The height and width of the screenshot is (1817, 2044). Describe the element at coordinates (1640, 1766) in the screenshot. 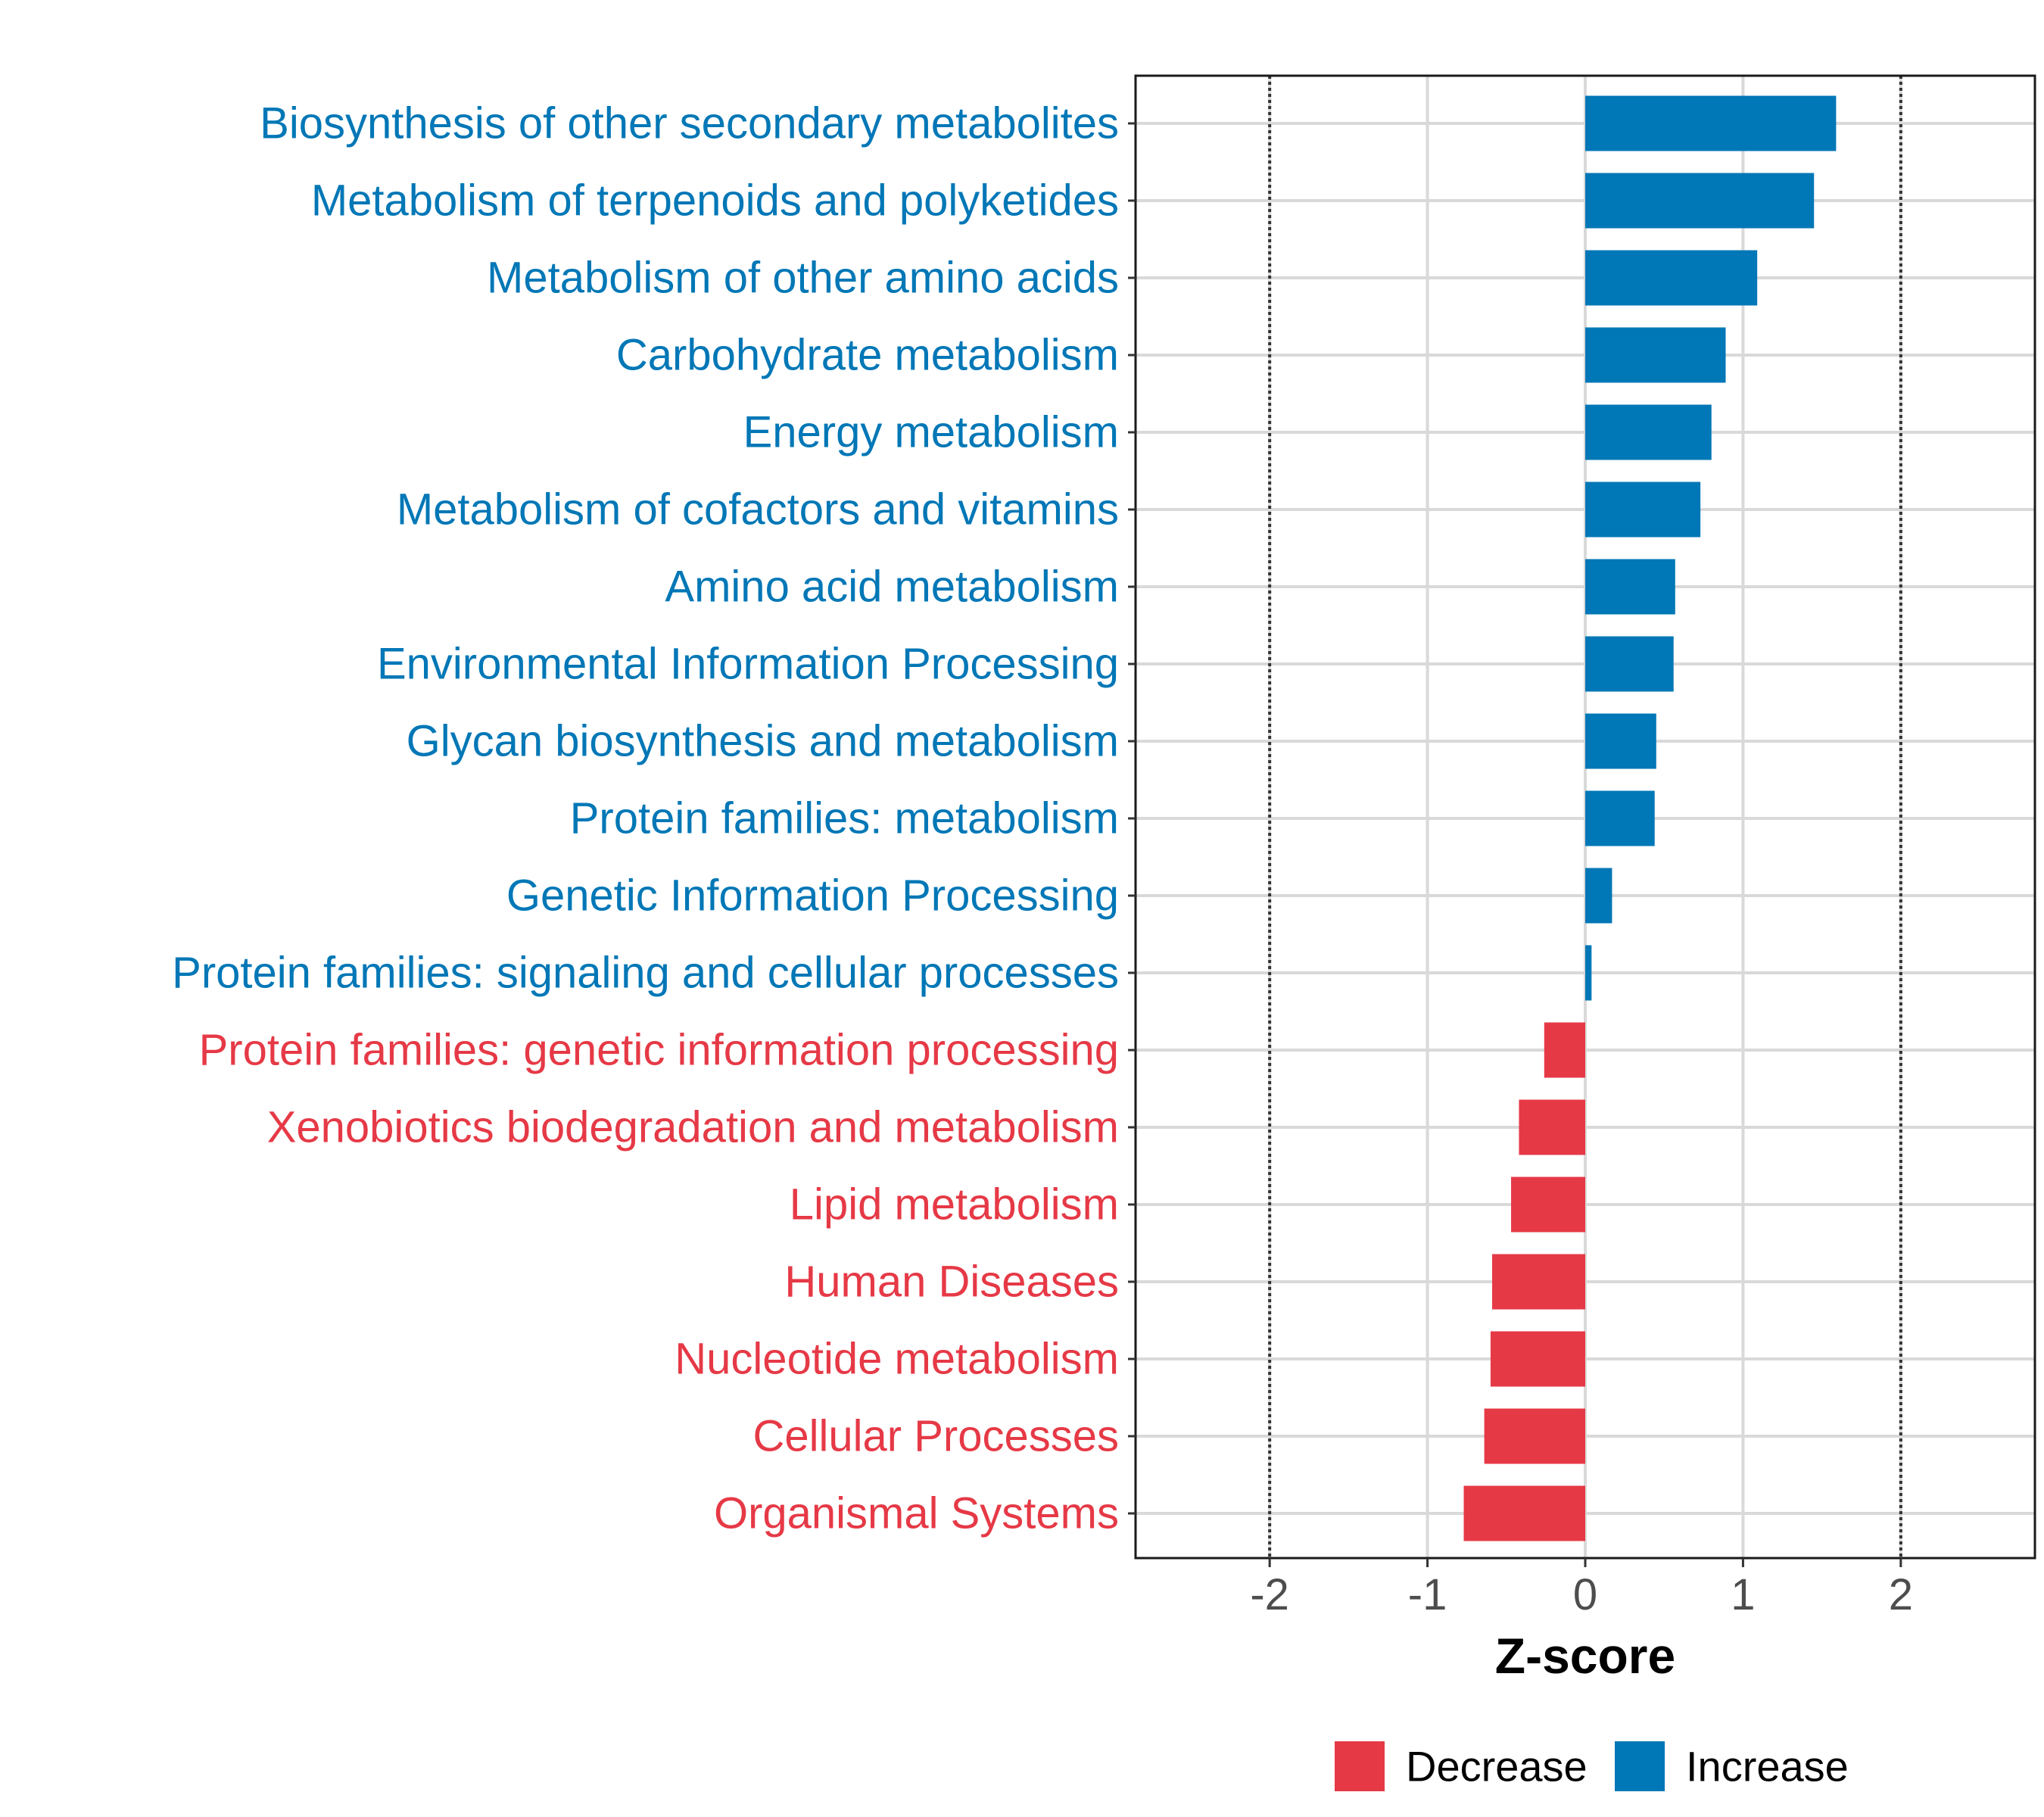

I see `legend-key-increase` at that location.